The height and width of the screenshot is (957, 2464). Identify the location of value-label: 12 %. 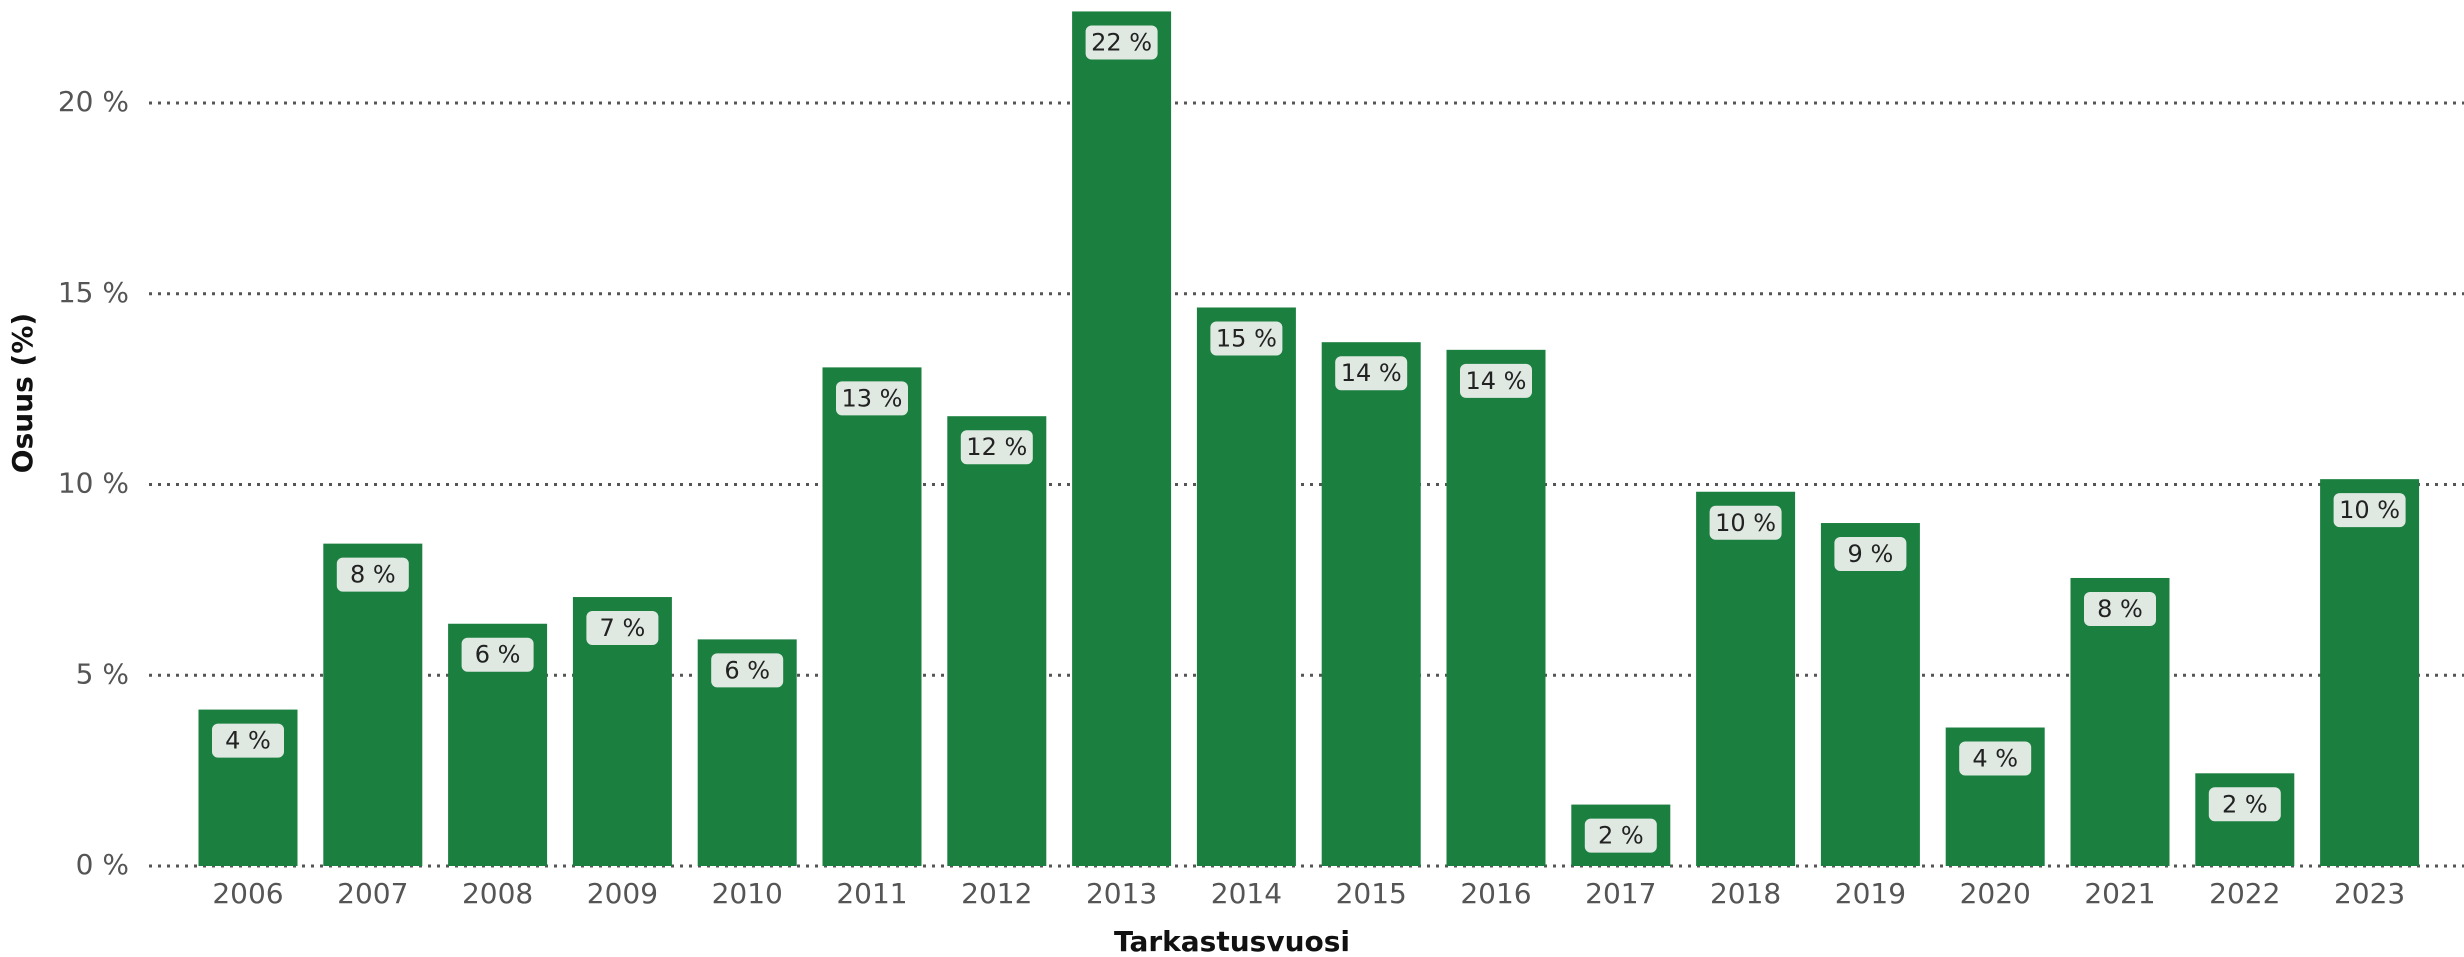
(996, 447).